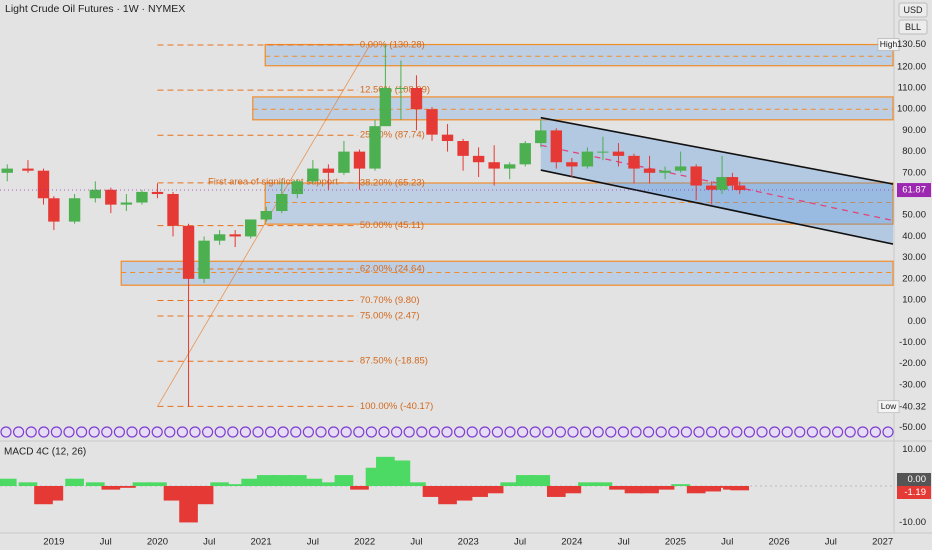  Describe the element at coordinates (468, 542) in the screenshot. I see `x-tick-label: 2023` at that location.